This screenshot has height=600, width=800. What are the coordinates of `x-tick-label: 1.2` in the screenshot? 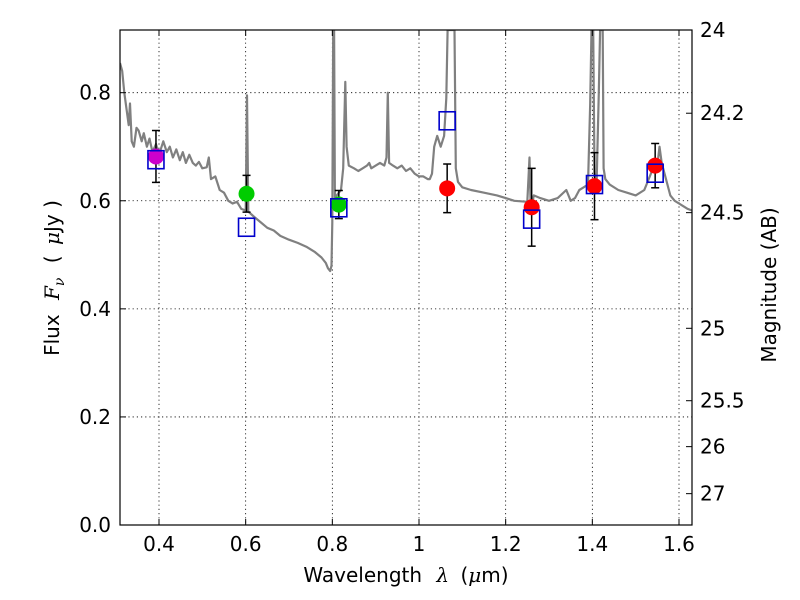 It's located at (506, 544).